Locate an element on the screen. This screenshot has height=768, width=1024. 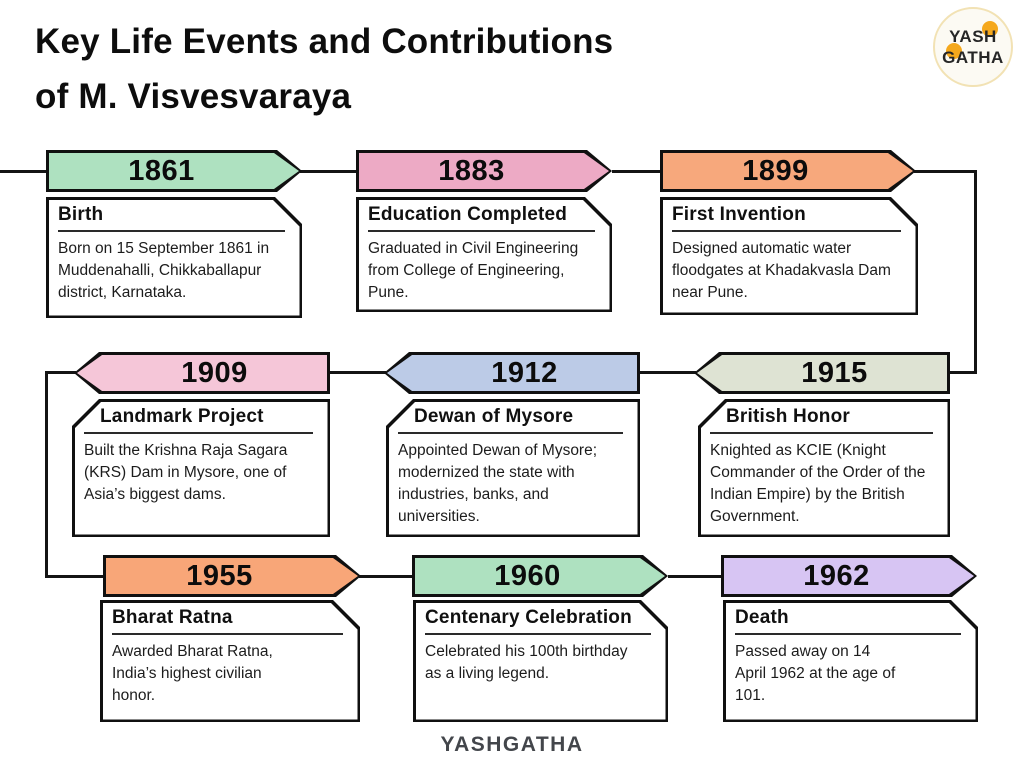
footer-brand: YASHGATHA is located at coordinates (512, 744).